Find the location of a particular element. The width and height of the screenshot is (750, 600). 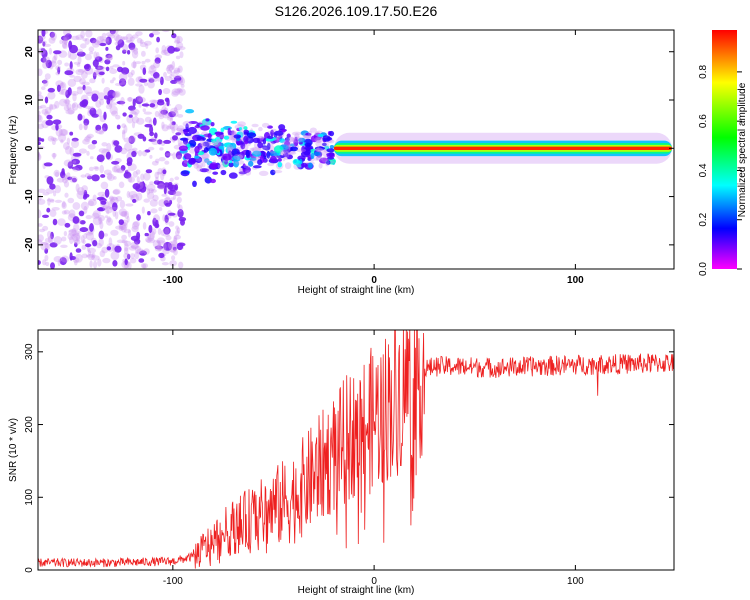

colorbar-gradient is located at coordinates (724, 149).